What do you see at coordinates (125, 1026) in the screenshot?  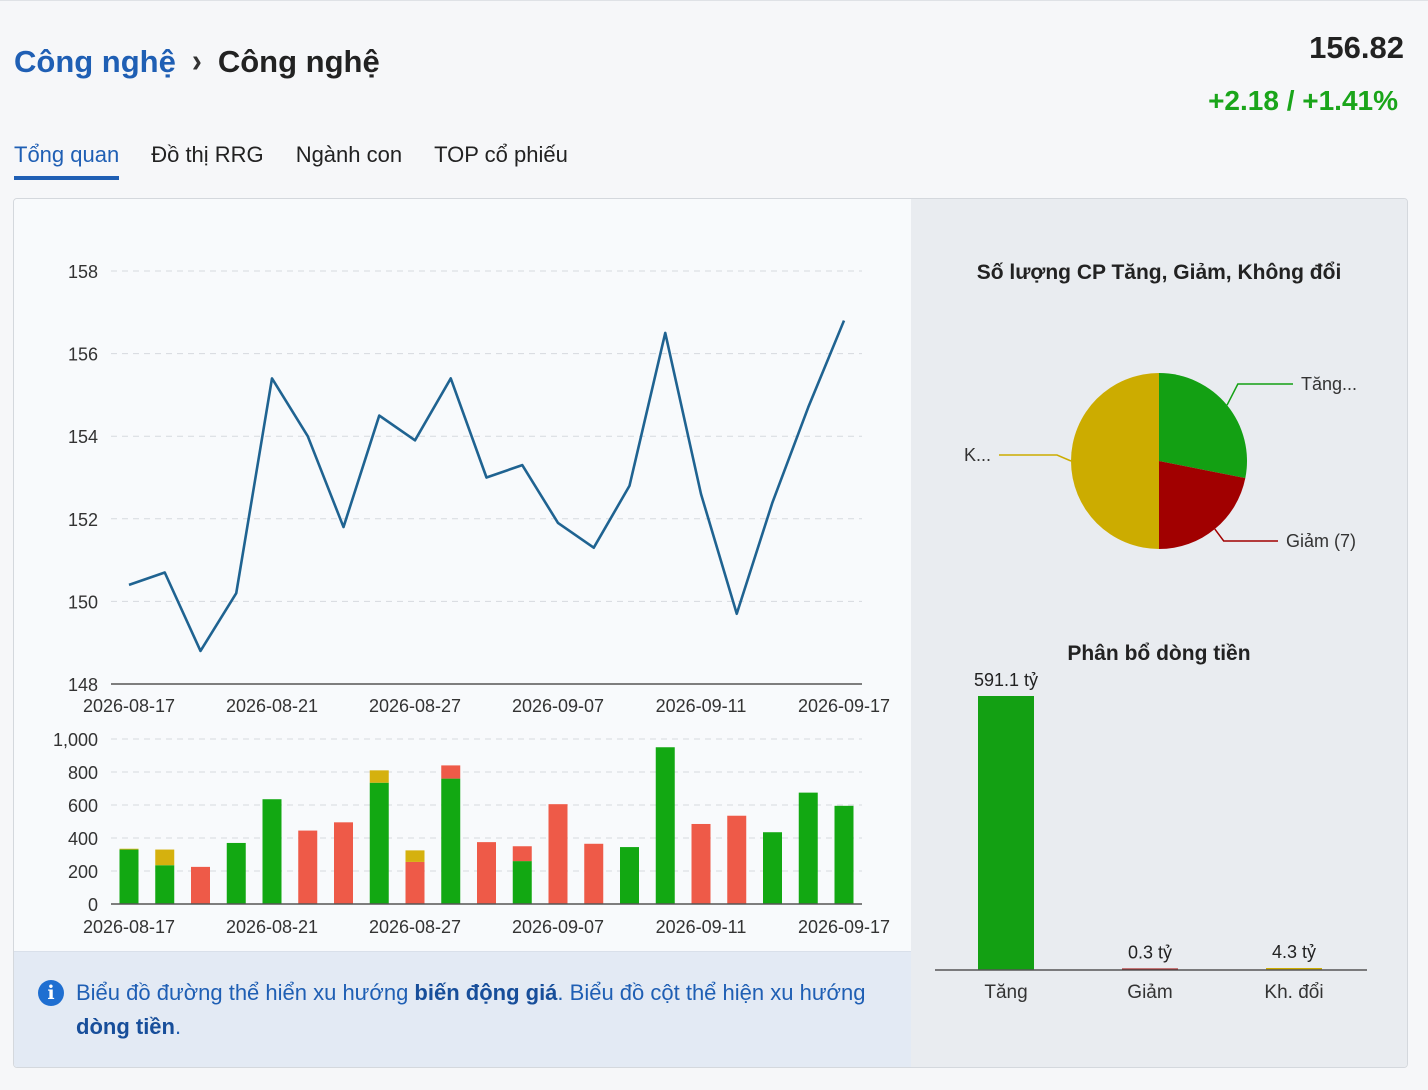 I see `info-text-bold-flow: dòng tiền` at bounding box center [125, 1026].